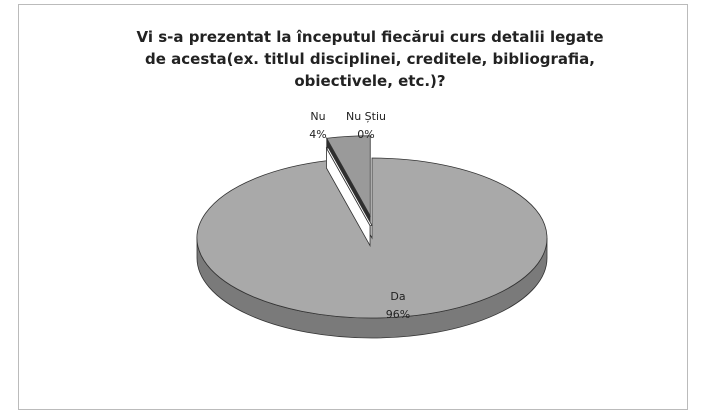 The width and height of the screenshot is (701, 414). What do you see at coordinates (366, 116) in the screenshot?
I see `slice-label: Nu Știu` at bounding box center [366, 116].